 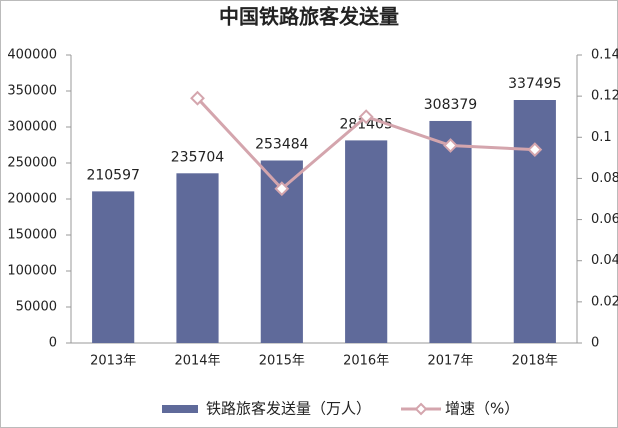 I want to click on data-label: 253484, so click(x=282, y=144).